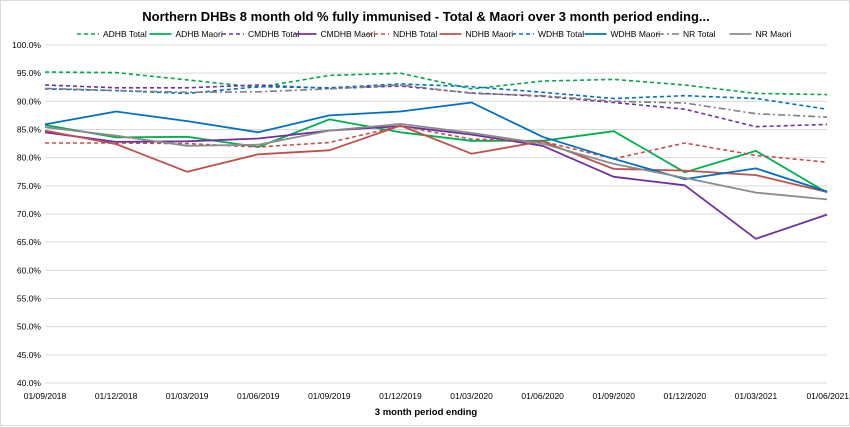 The height and width of the screenshot is (427, 850). I want to click on y-tick-label: 40.0%, so click(29, 383).